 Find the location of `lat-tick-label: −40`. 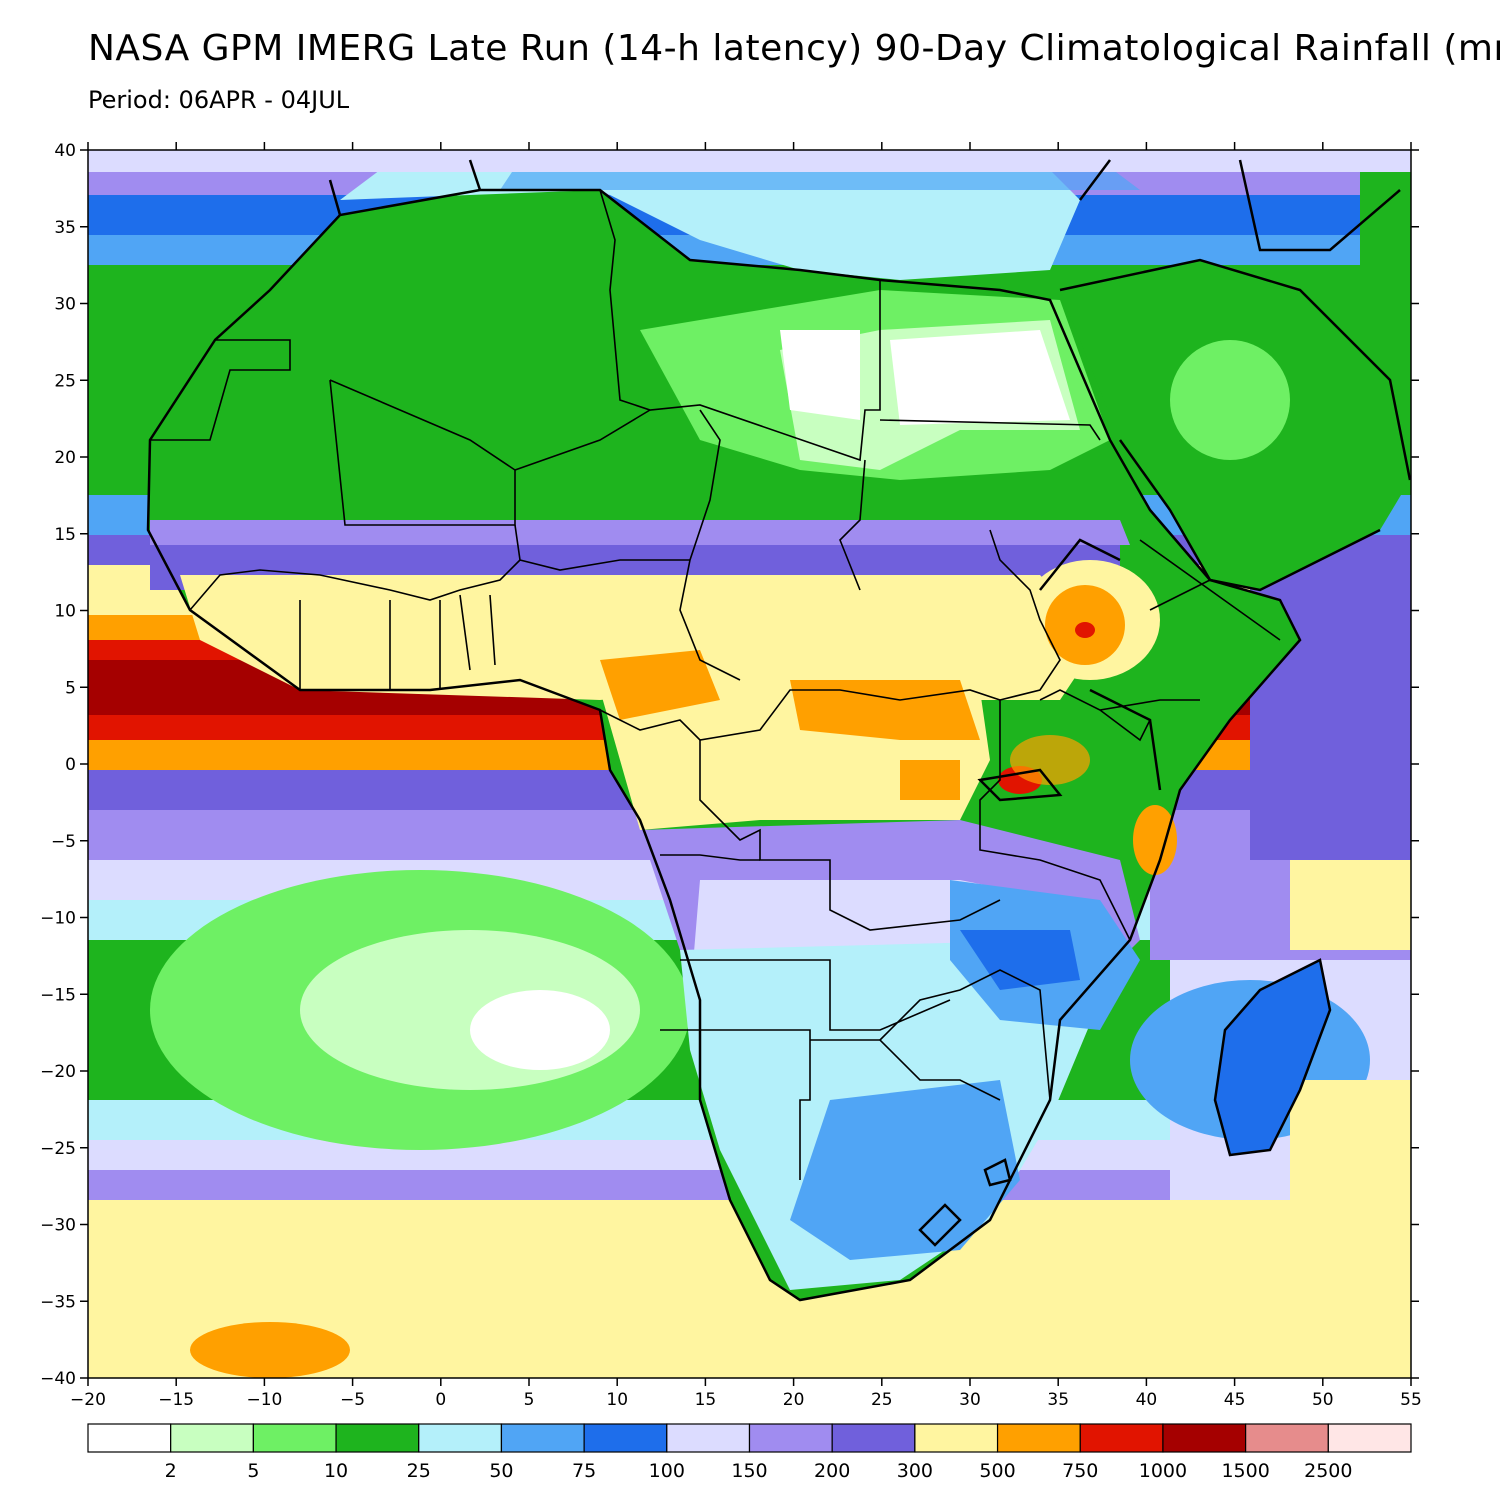

lat-tick-label: −40 is located at coordinates (58, 1379).